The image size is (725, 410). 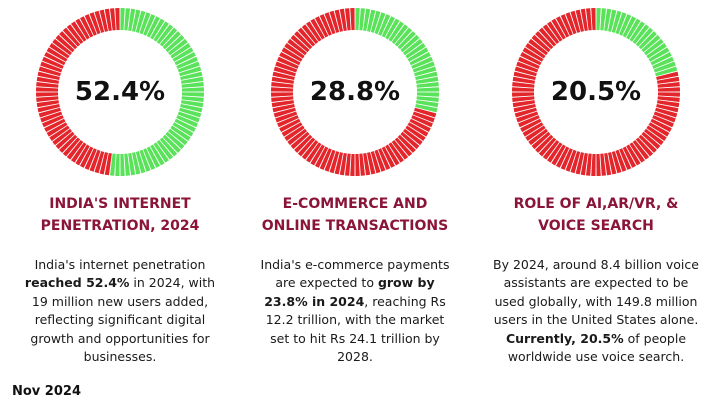 What do you see at coordinates (596, 92) in the screenshot?
I see `gauge-center` at bounding box center [596, 92].